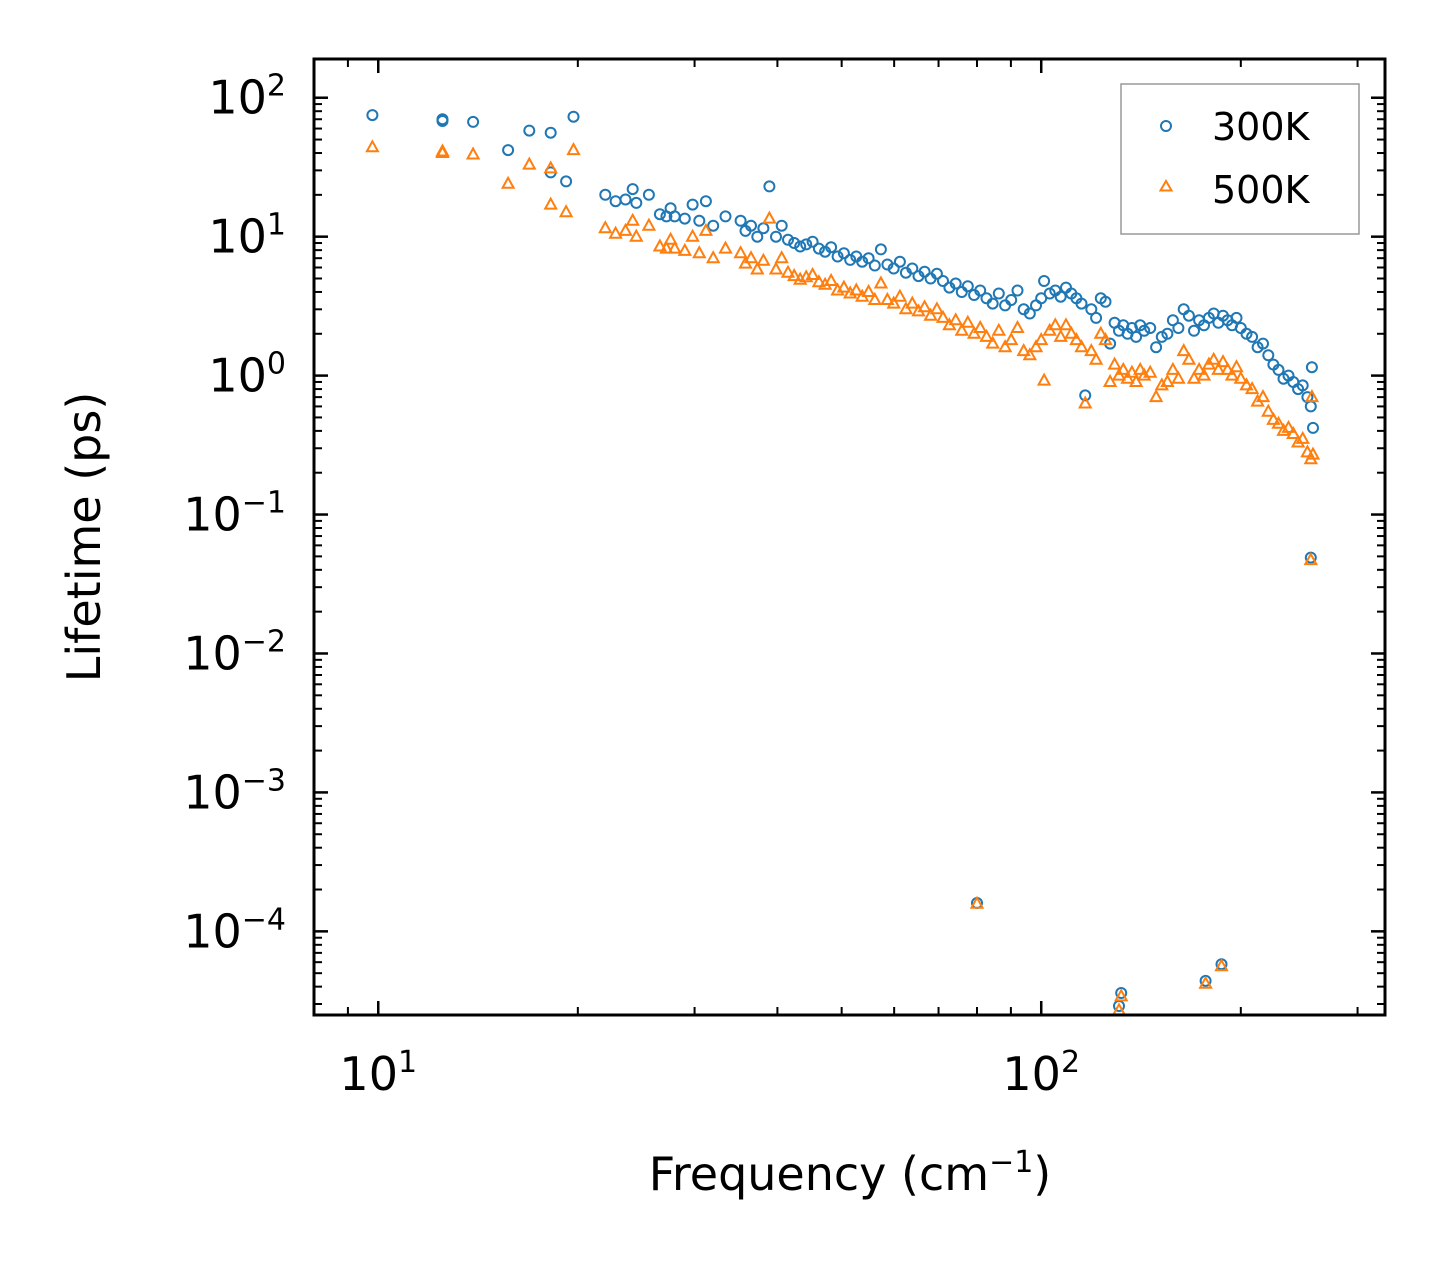 The image size is (1443, 1265). Describe the element at coordinates (247, 375) in the screenshot. I see `y-tick-label-2: 100` at that location.